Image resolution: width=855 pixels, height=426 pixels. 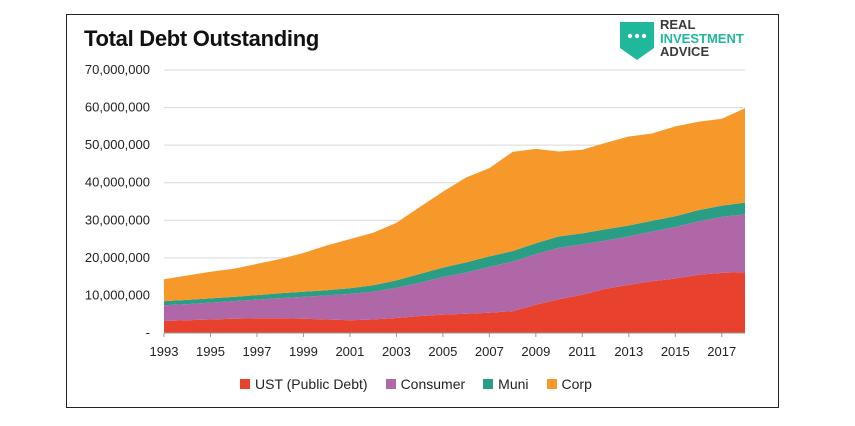 What do you see at coordinates (164, 351) in the screenshot?
I see `x-tick-label: 1993` at bounding box center [164, 351].